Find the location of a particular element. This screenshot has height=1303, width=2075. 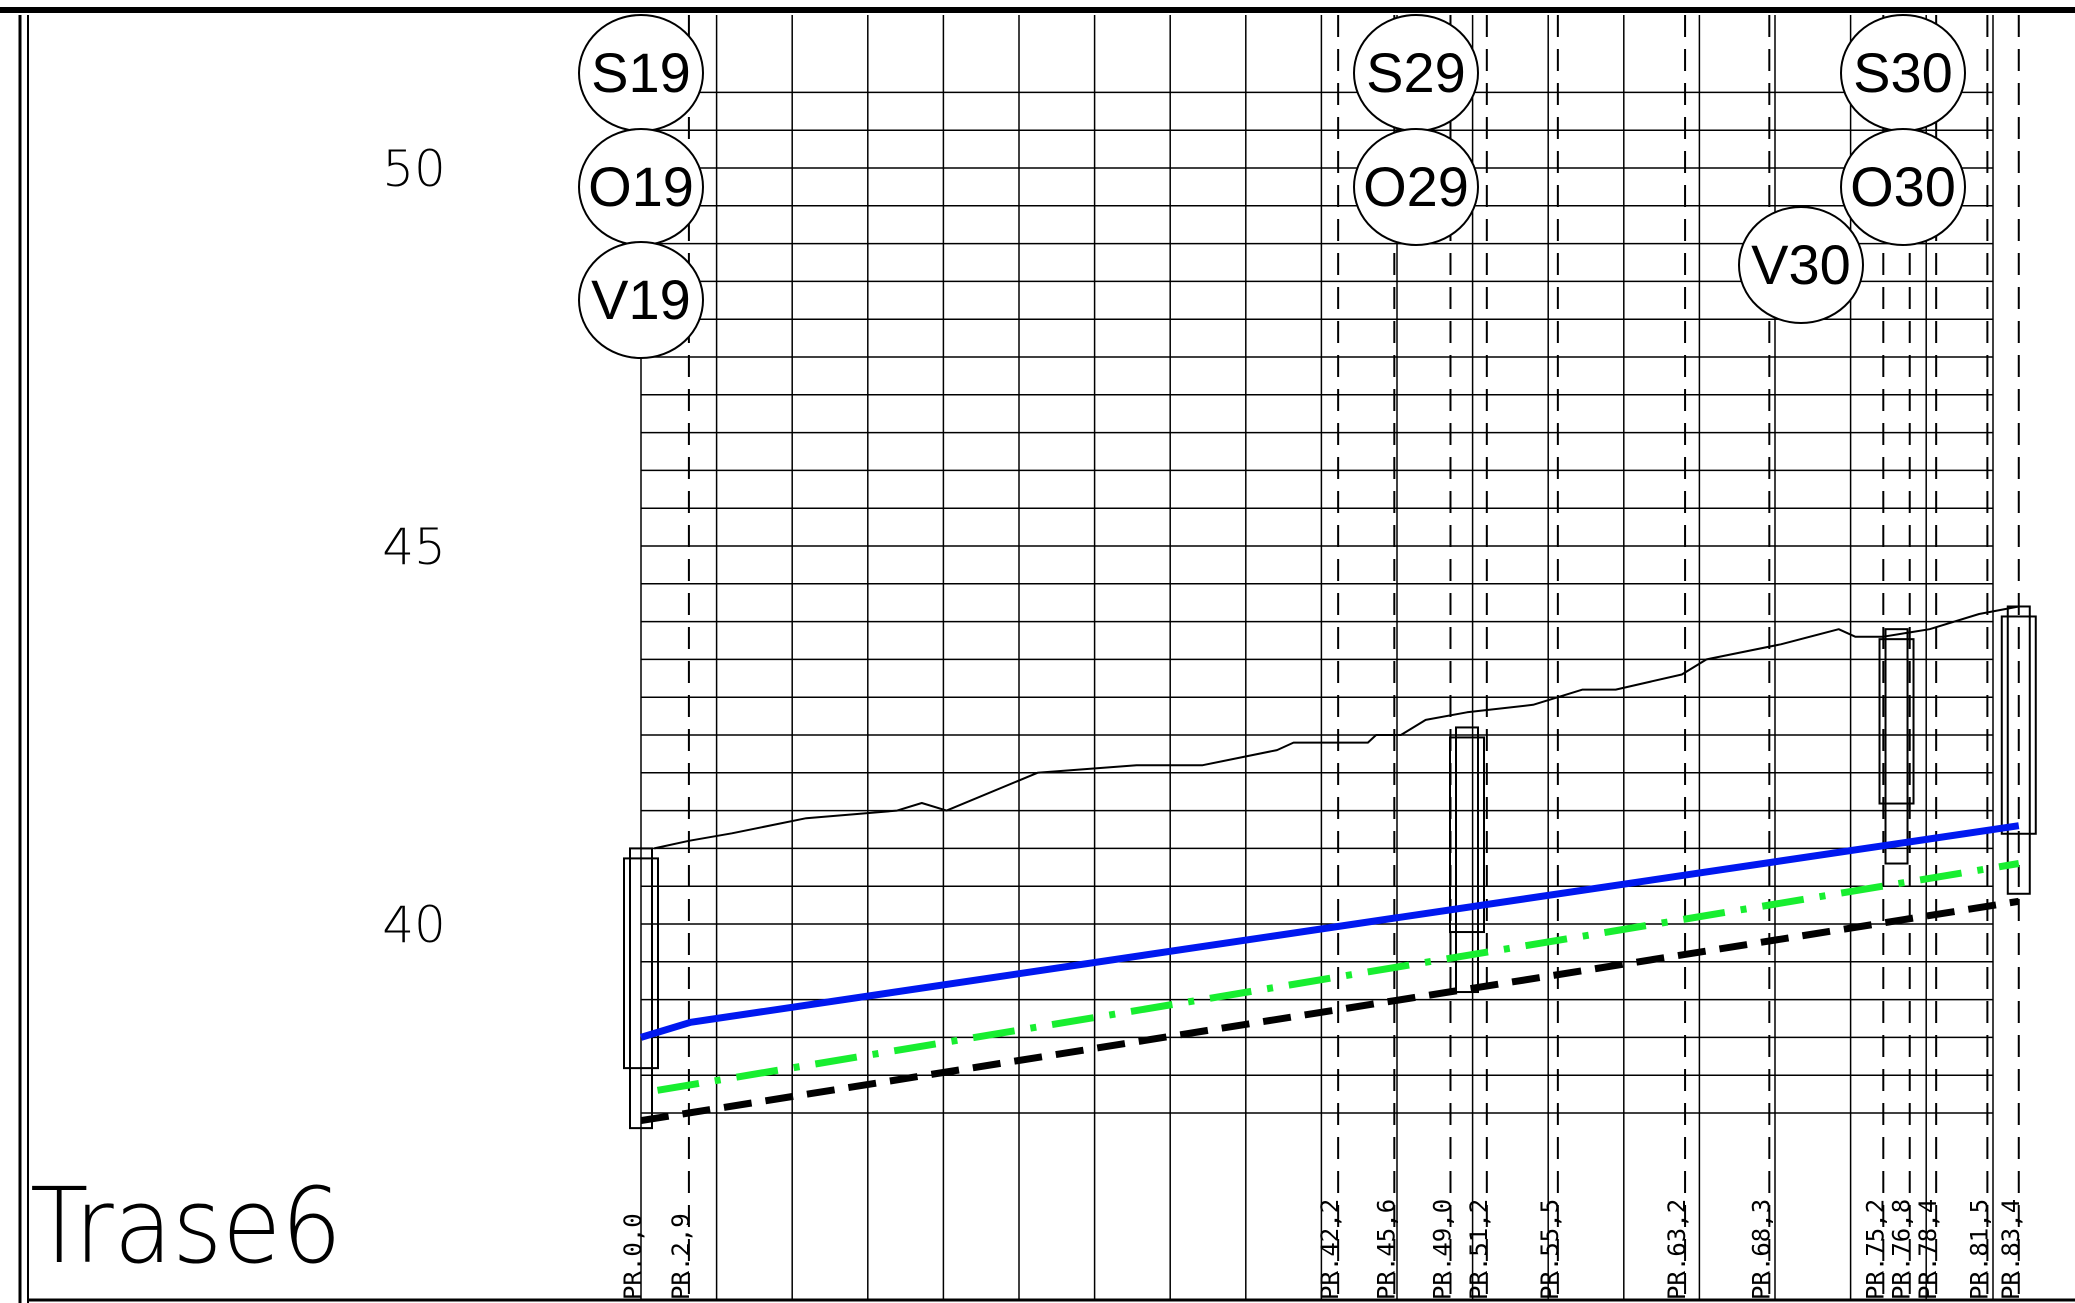

station-label: PR.2,9 is located at coordinates (681, 1256).